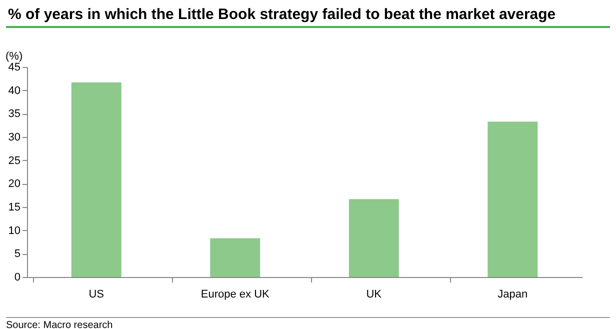  I want to click on x-tick-label: UK, so click(374, 294).